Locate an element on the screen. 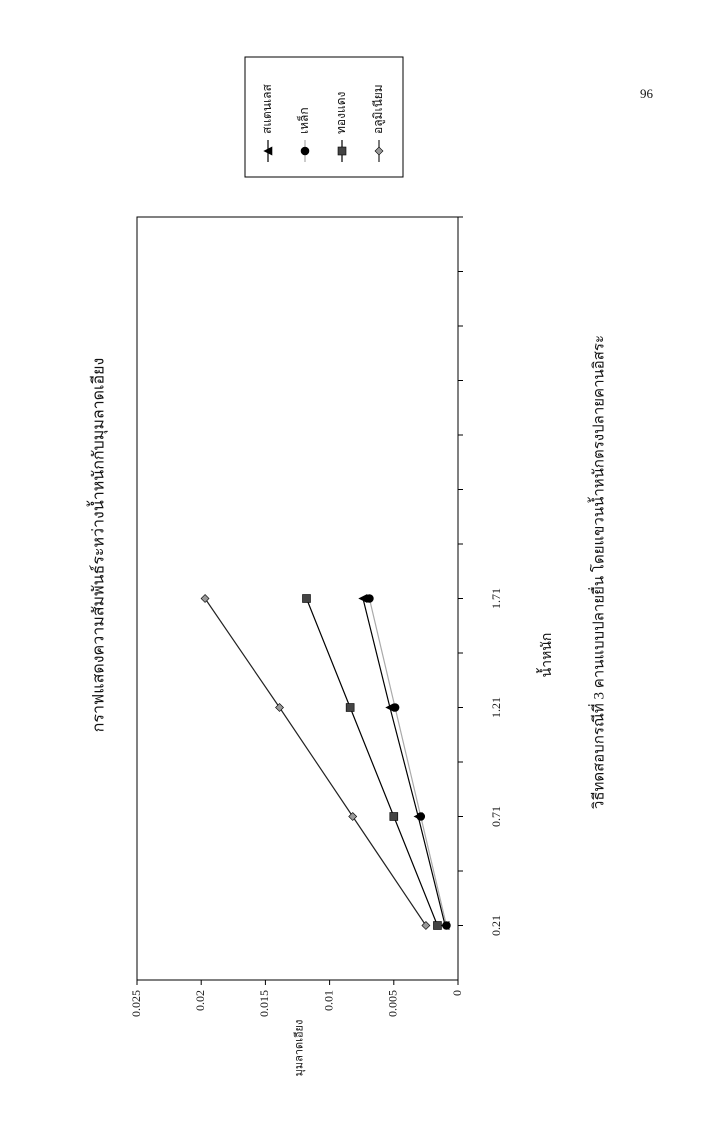 The height and width of the screenshot is (1137, 726). x-tick-label: 1.21 is located at coordinates (496, 707).